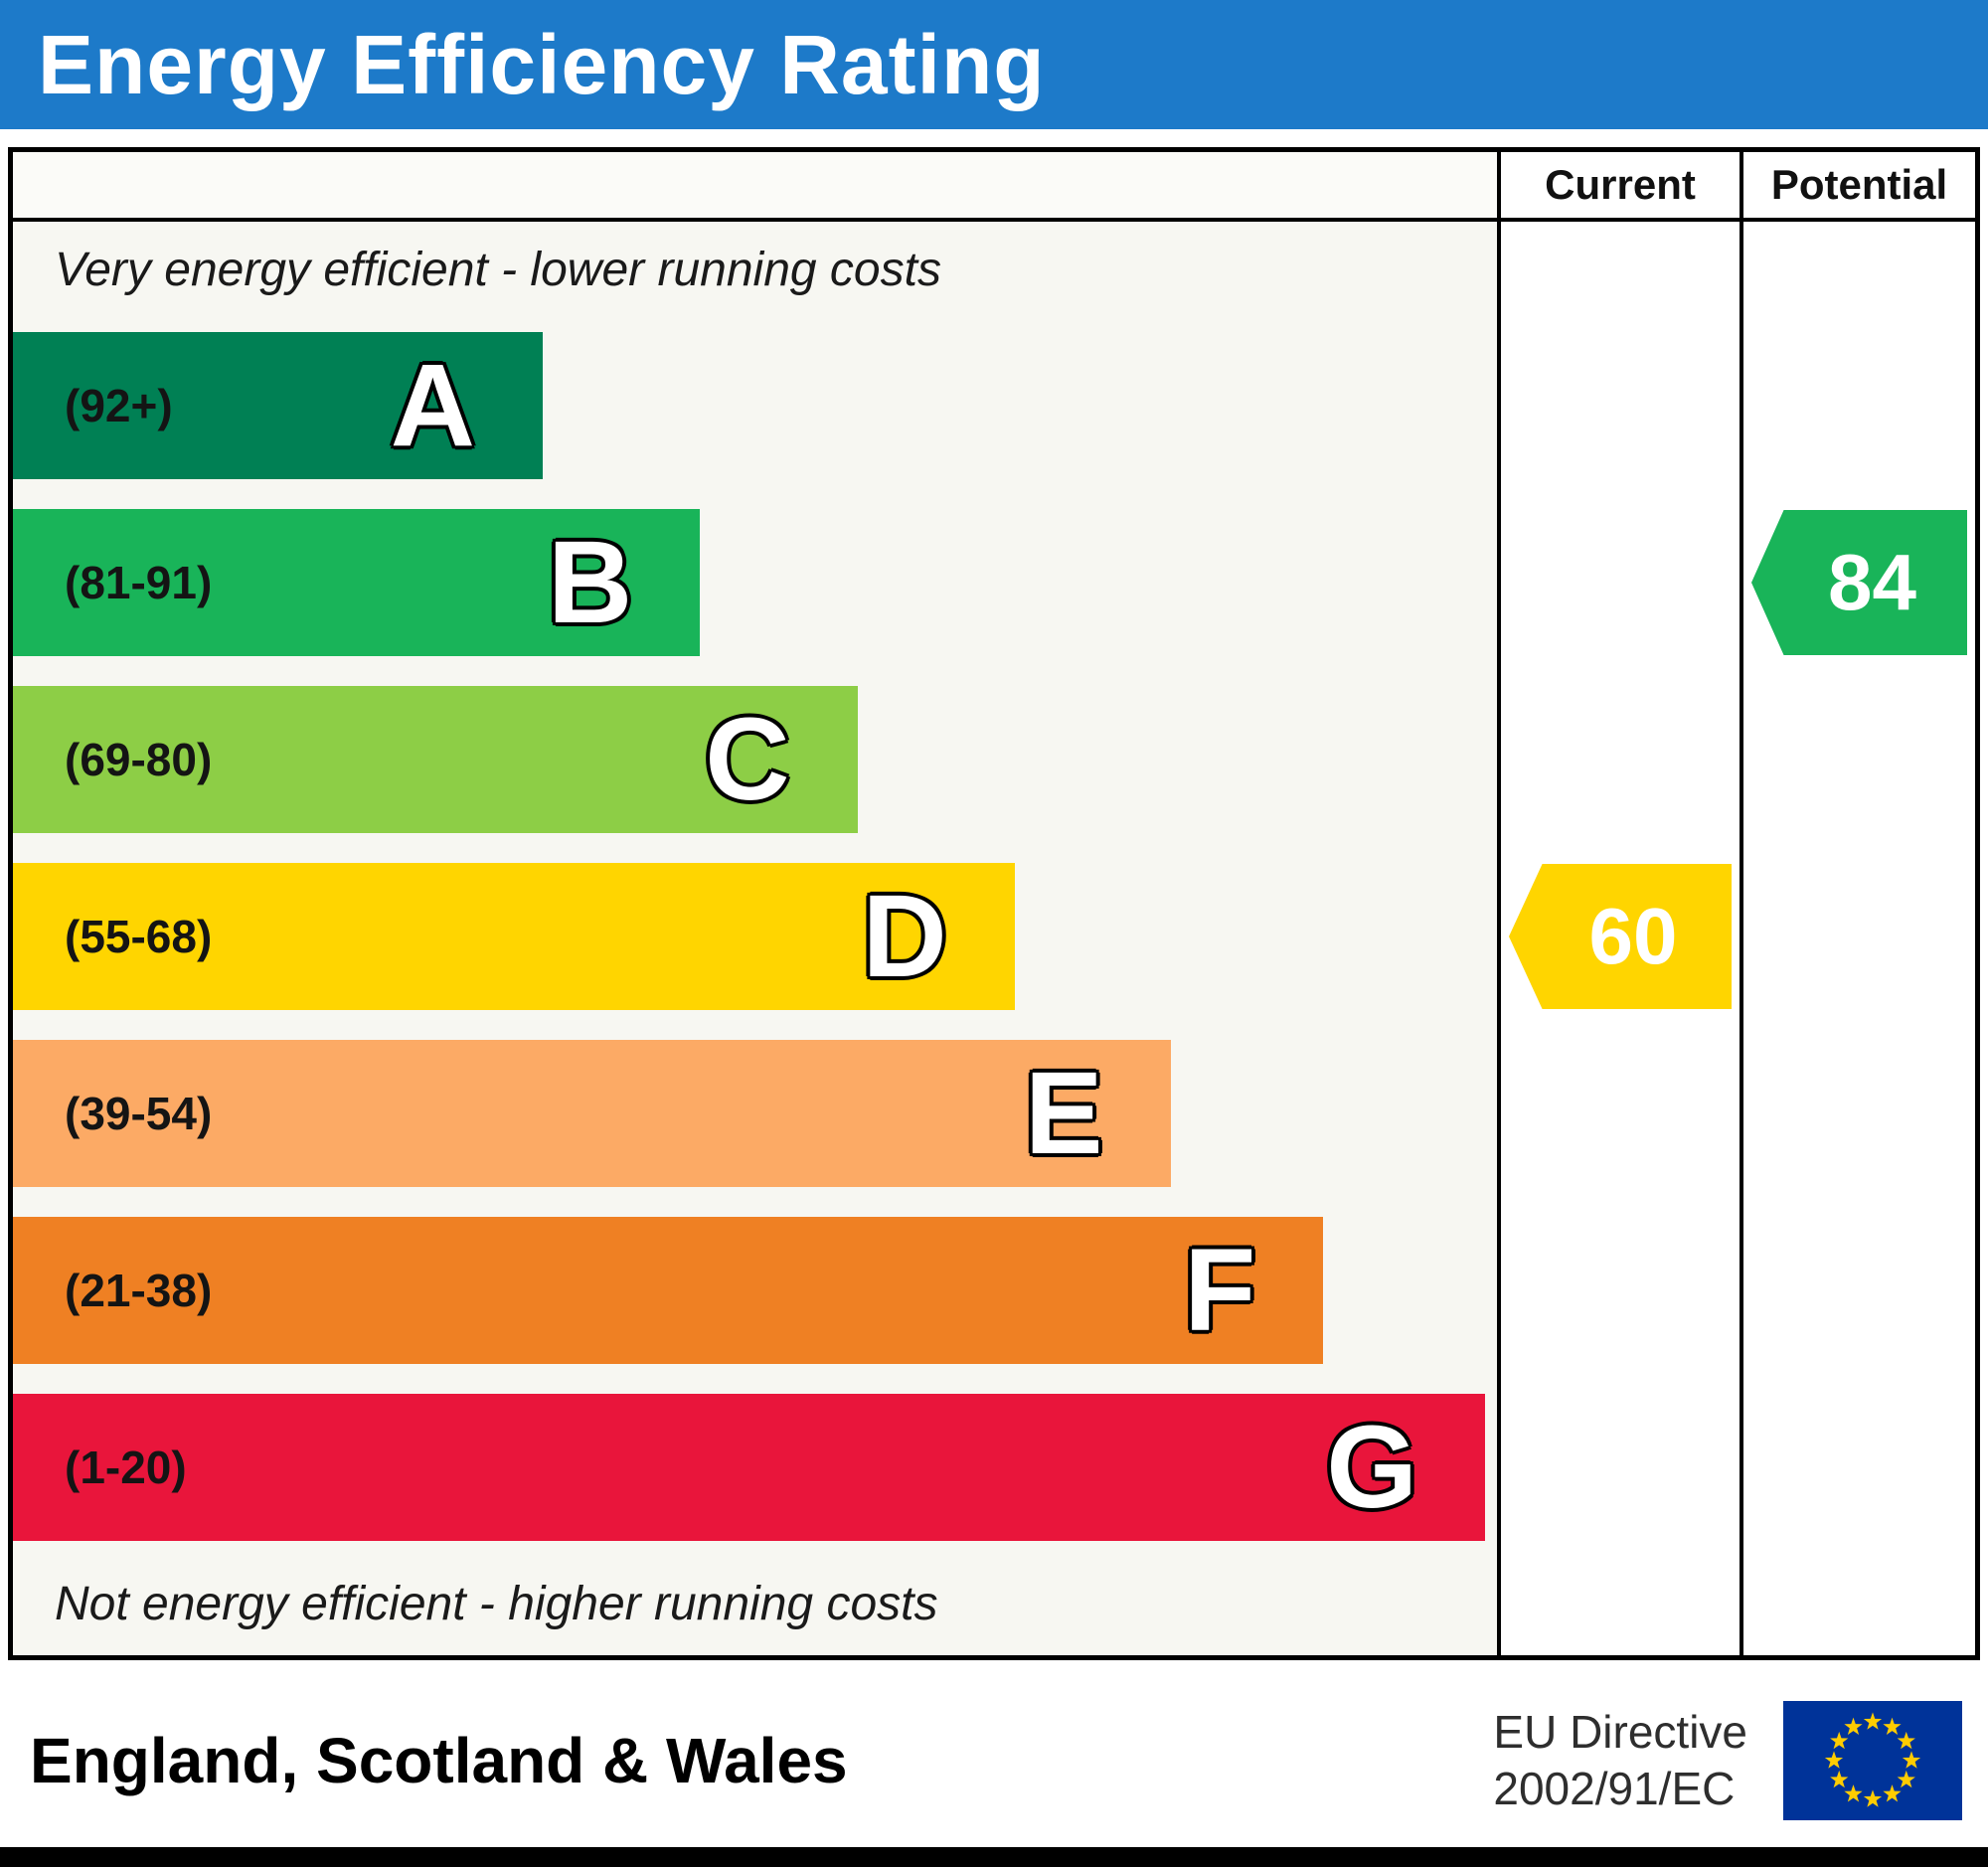 This screenshot has height=1867, width=1988. I want to click on band-row-g: (1-20) G, so click(755, 1467).